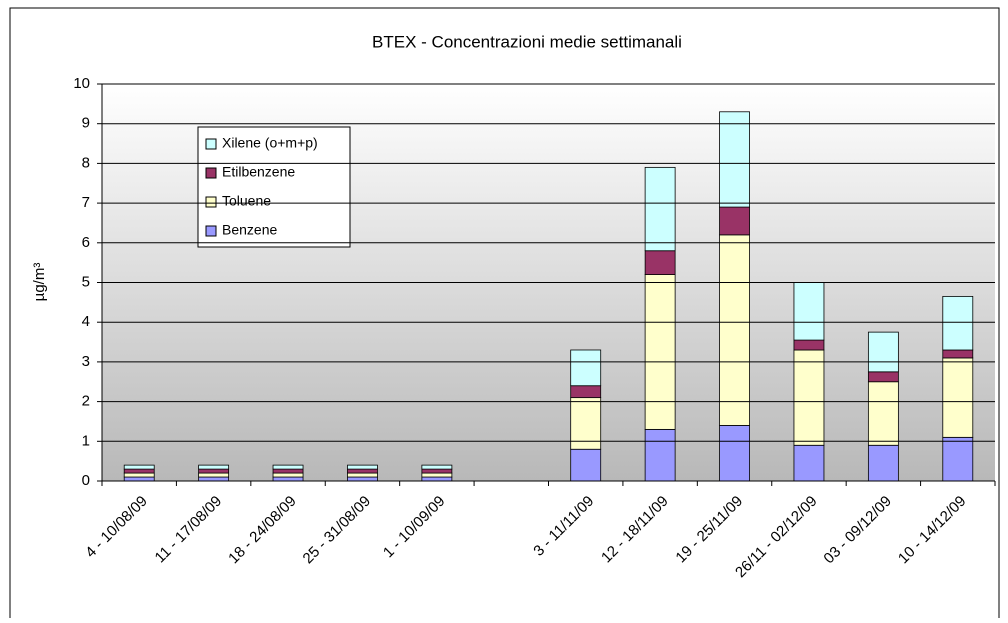 This screenshot has width=1008, height=623. Describe the element at coordinates (258, 172) in the screenshot. I see `legend-label: Etilbenzene` at that location.